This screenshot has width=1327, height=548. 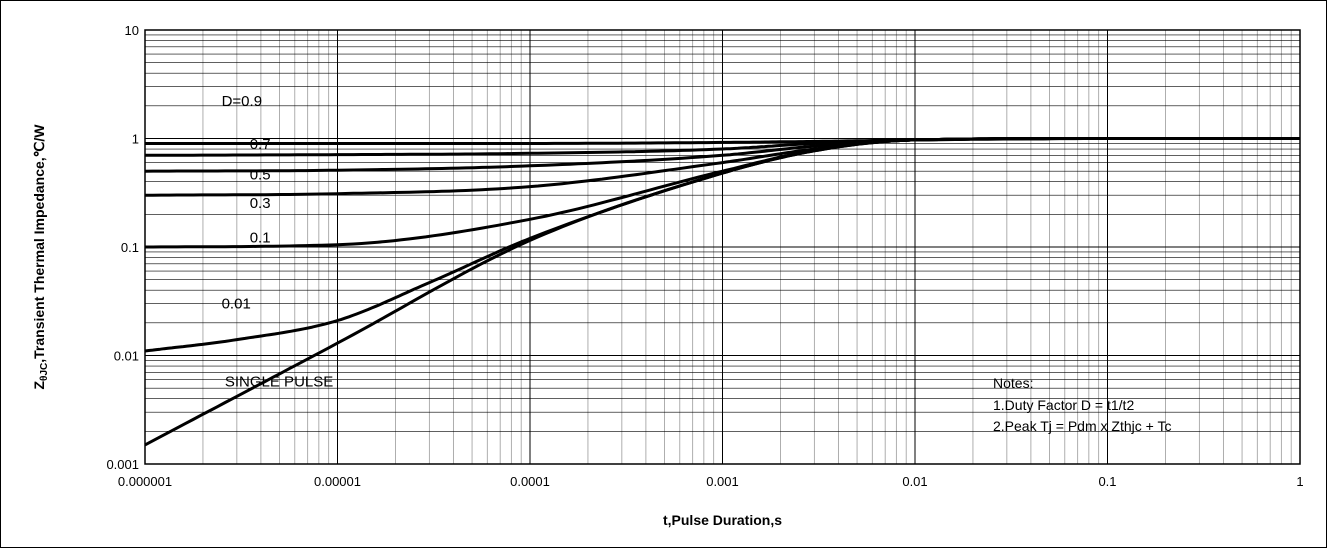 I want to click on x-tick-label: 0.01, so click(x=914, y=481).